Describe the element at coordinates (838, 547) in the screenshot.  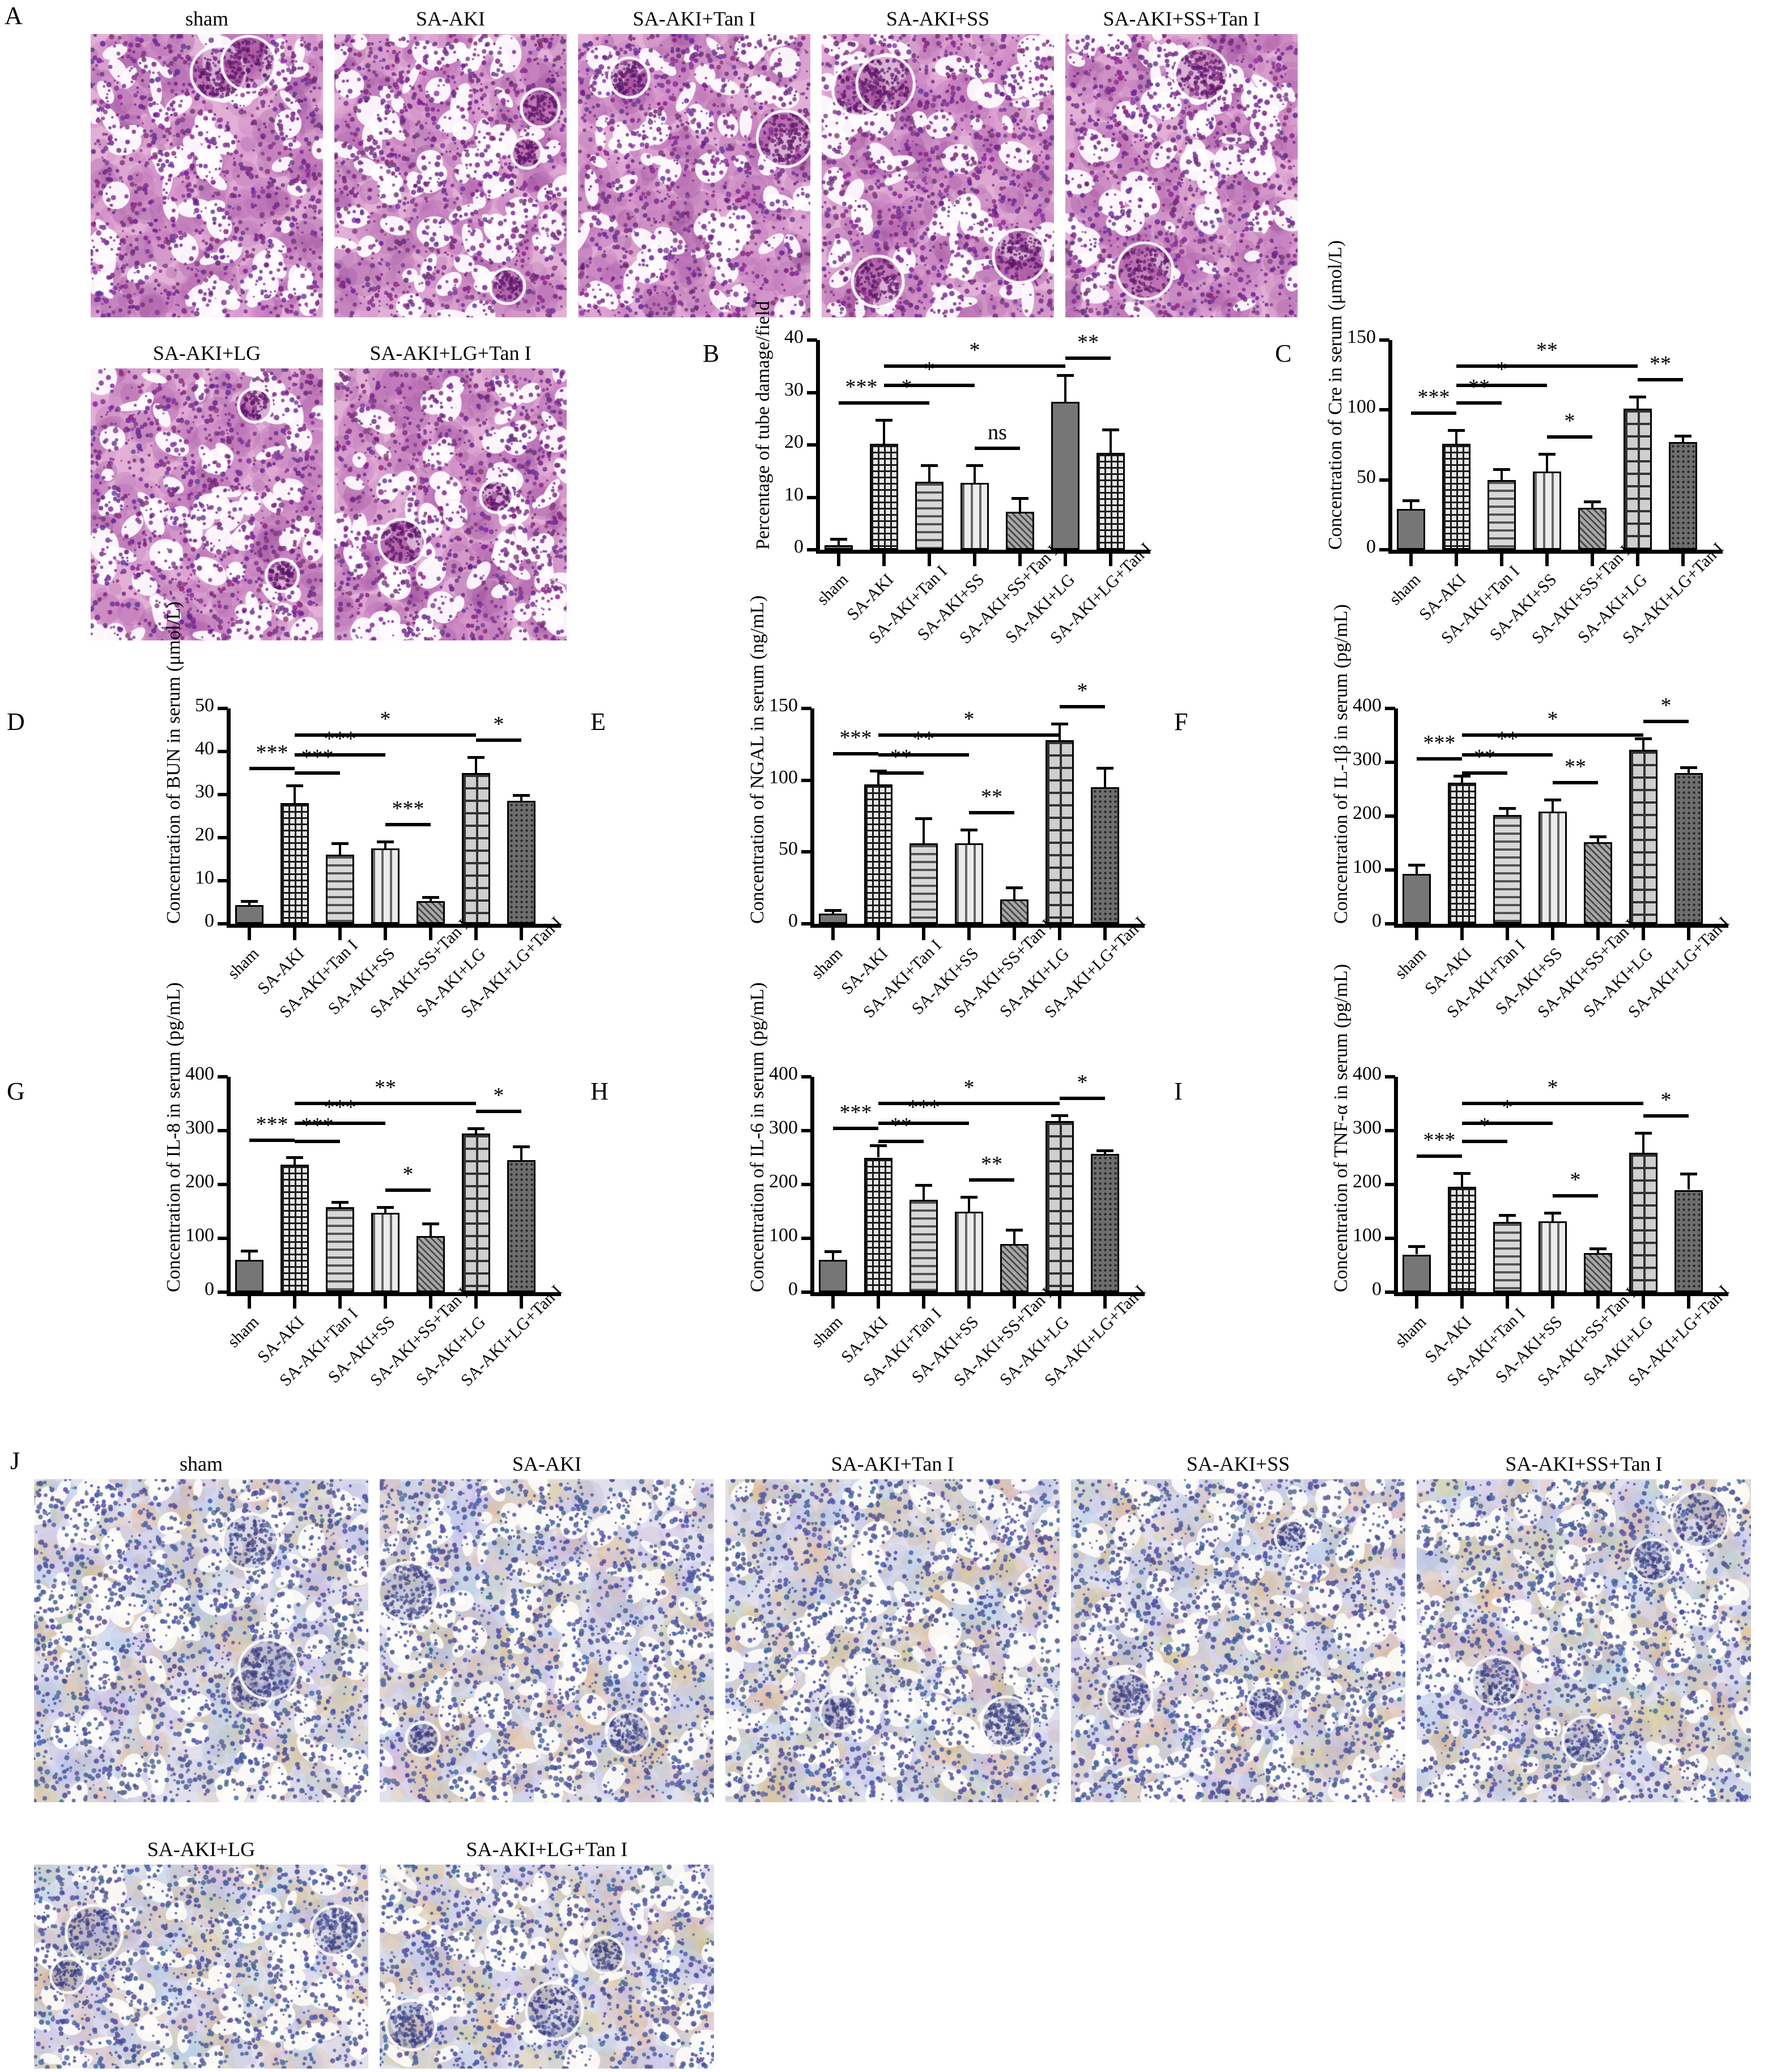
I see `bar-sham` at that location.